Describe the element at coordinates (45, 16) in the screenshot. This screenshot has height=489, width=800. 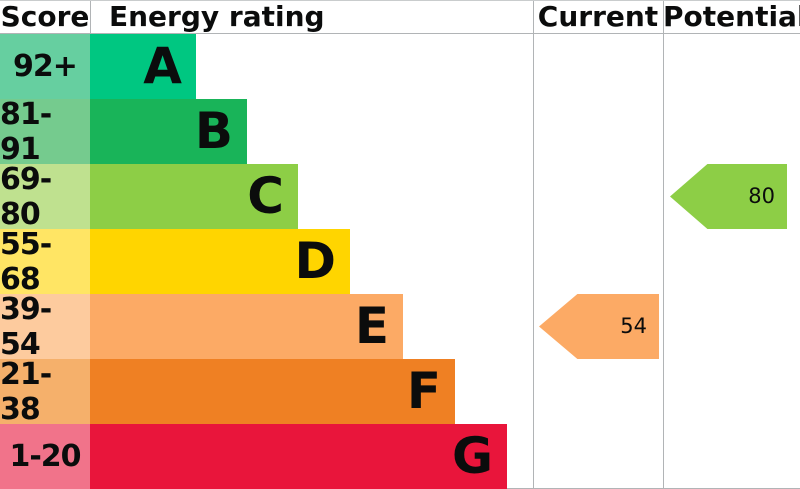
I see `header-score: Score` at that location.